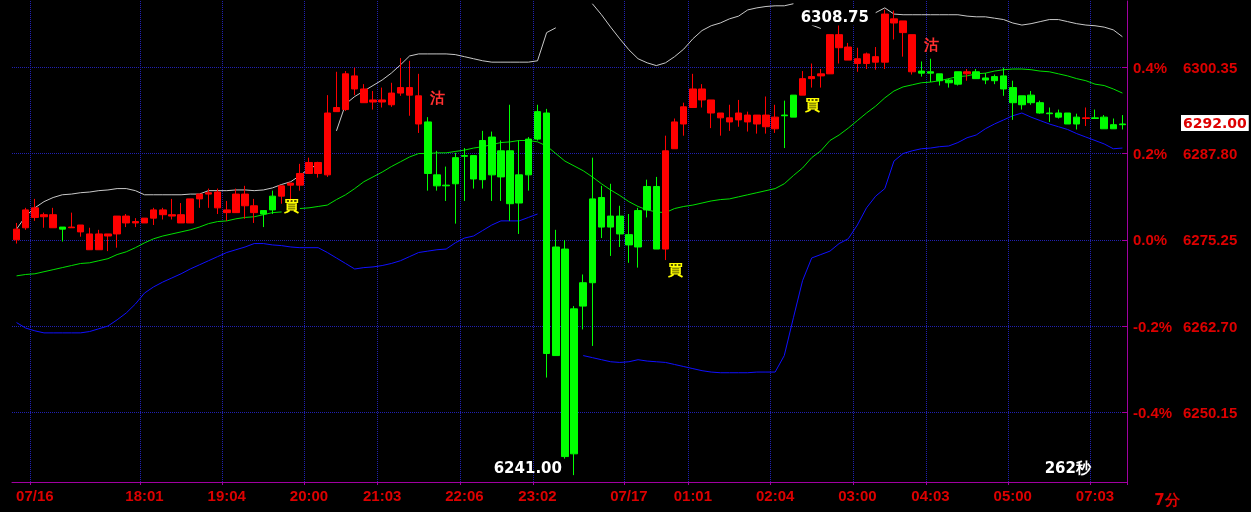 This screenshot has width=1251, height=512. I want to click on y-tick-label: 6275.25, so click(1210, 240).